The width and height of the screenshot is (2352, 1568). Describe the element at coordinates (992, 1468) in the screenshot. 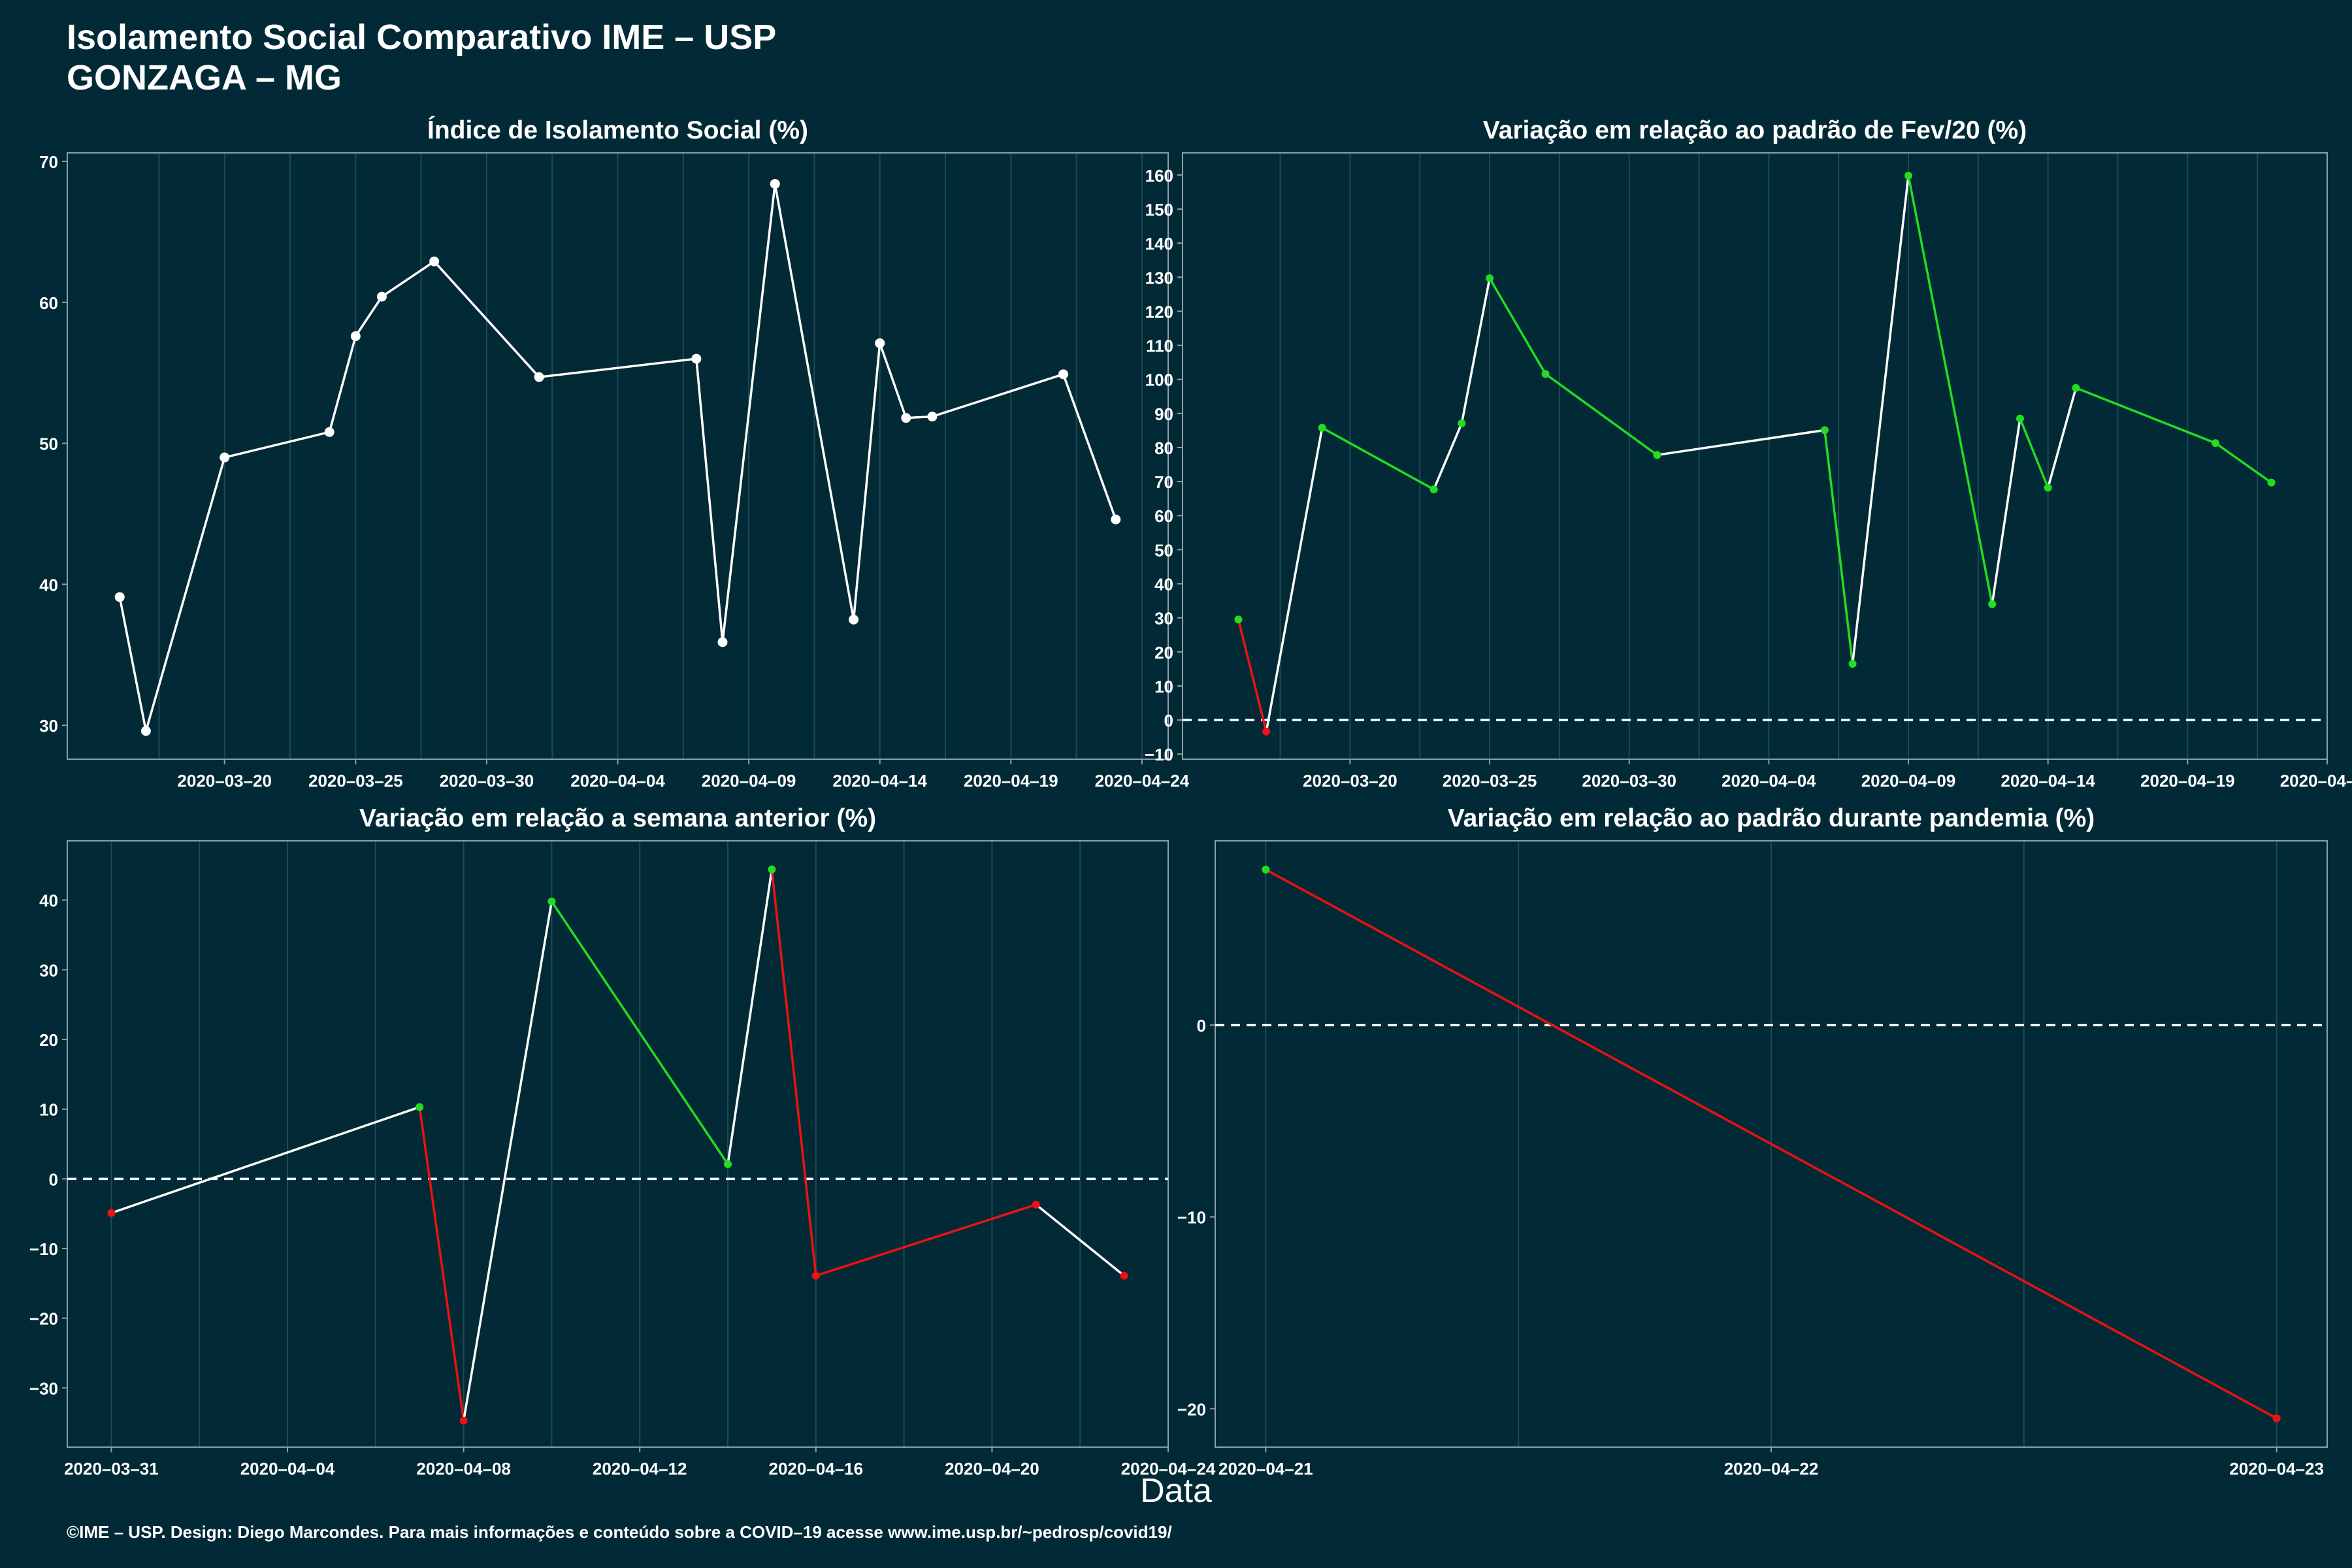

I see `x-tick-label-p3-5: 2020–04–20` at that location.